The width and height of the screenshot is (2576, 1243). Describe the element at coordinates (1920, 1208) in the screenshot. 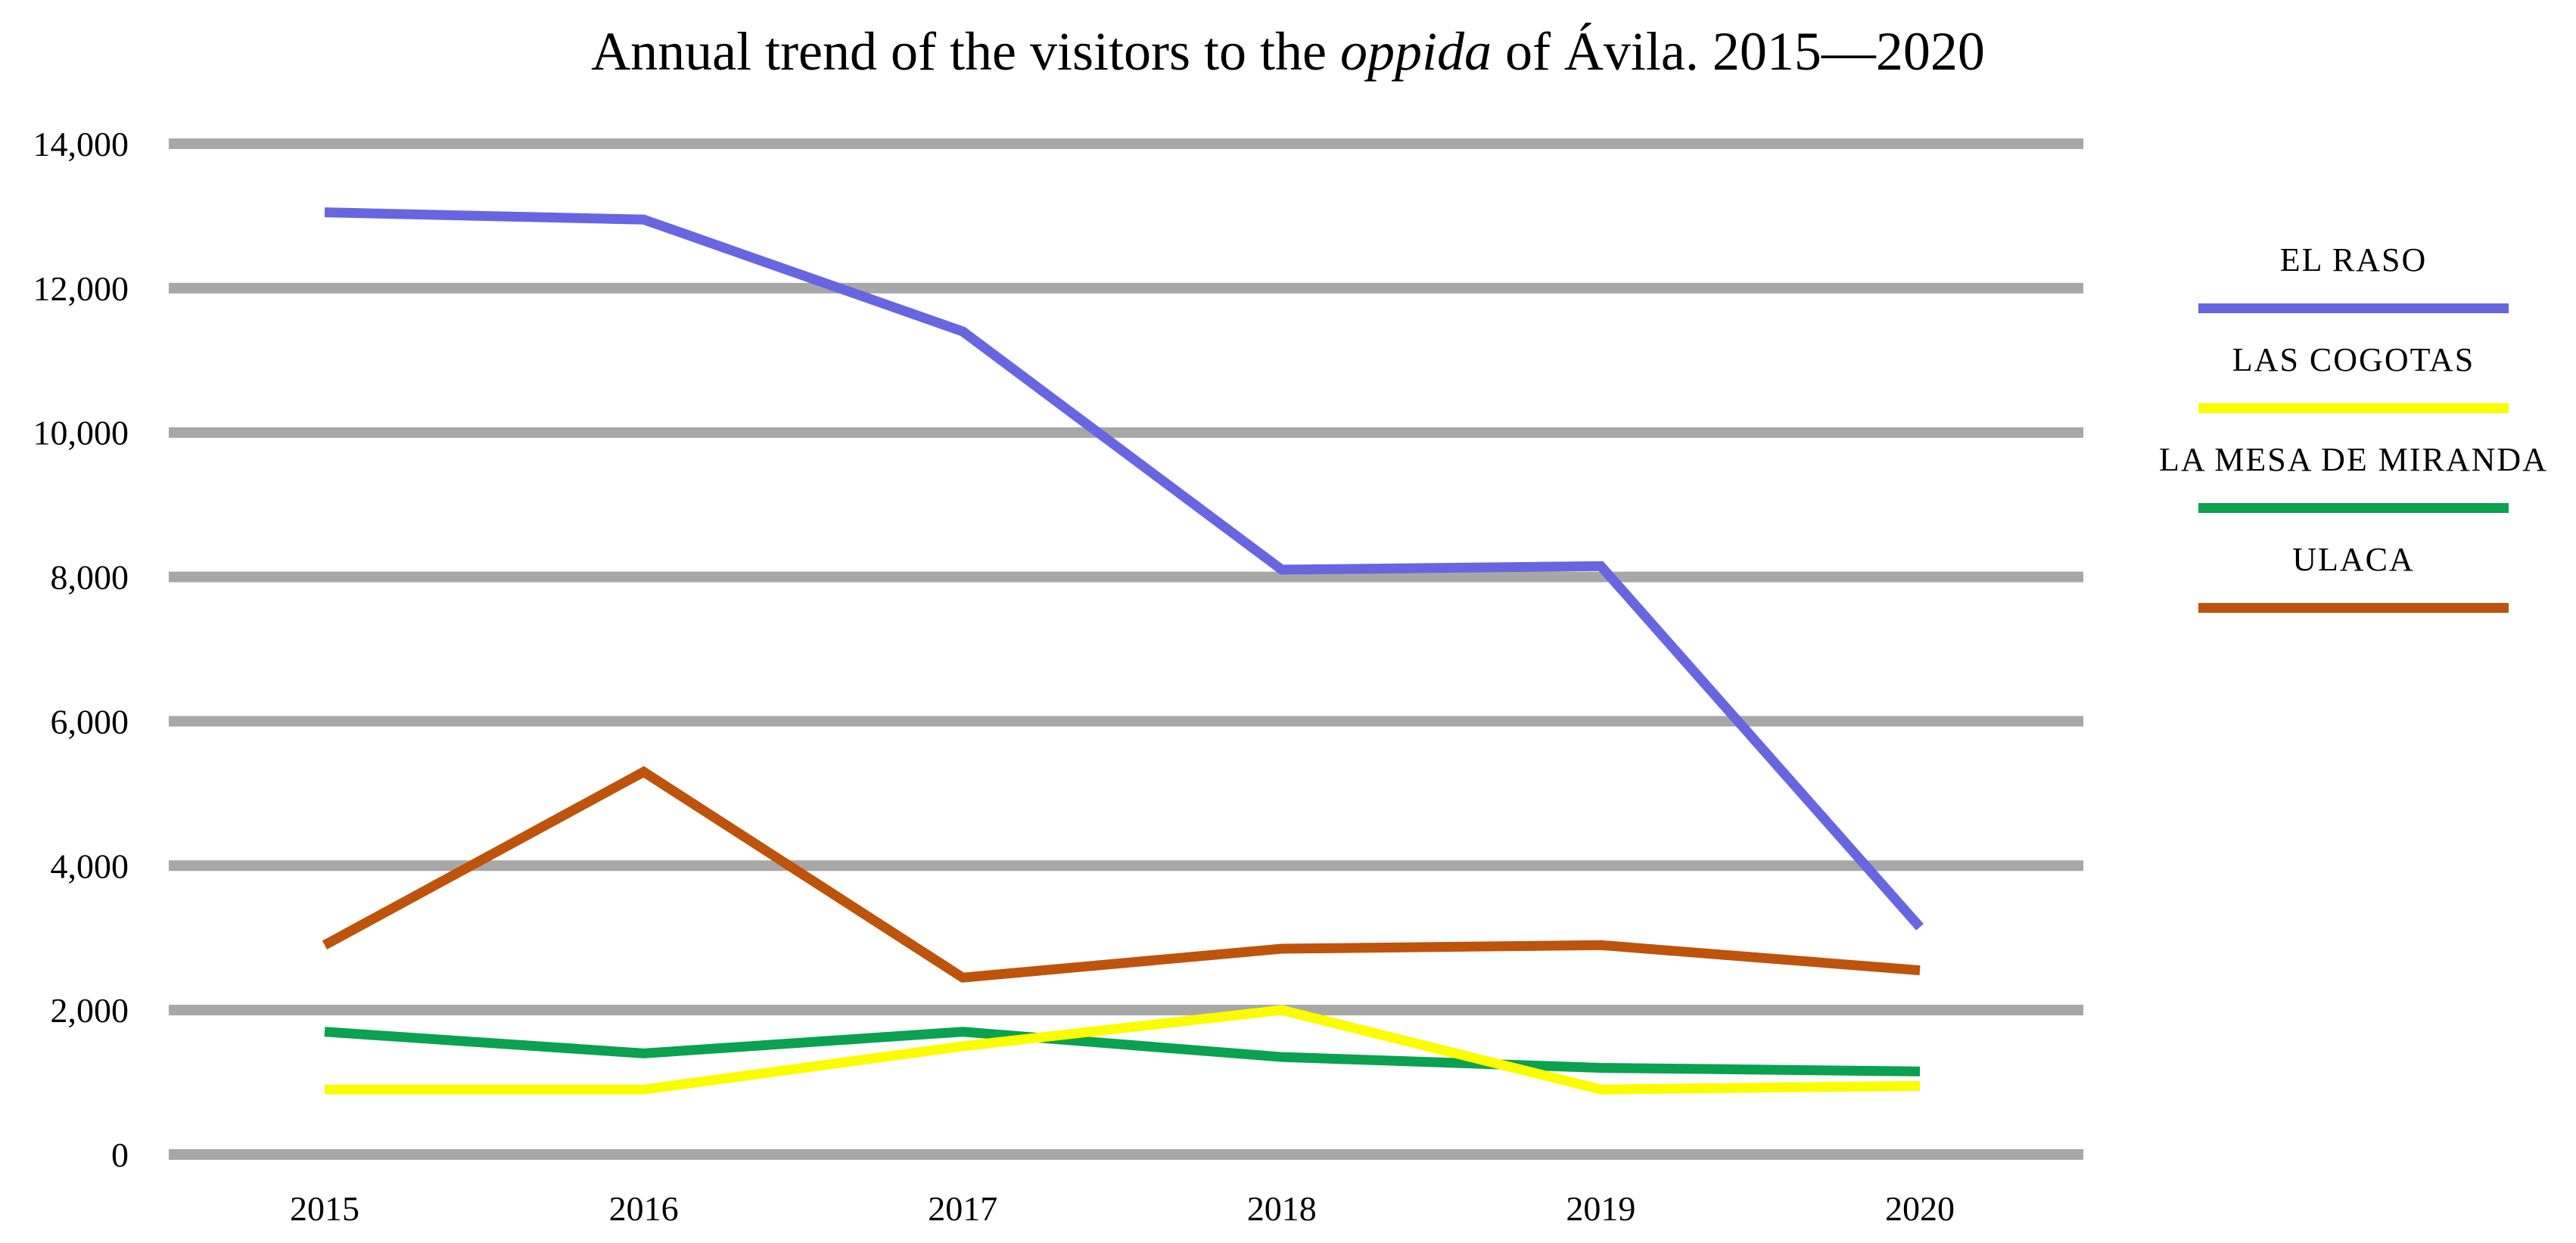

I see `x-tick-label-2020: 2020` at that location.